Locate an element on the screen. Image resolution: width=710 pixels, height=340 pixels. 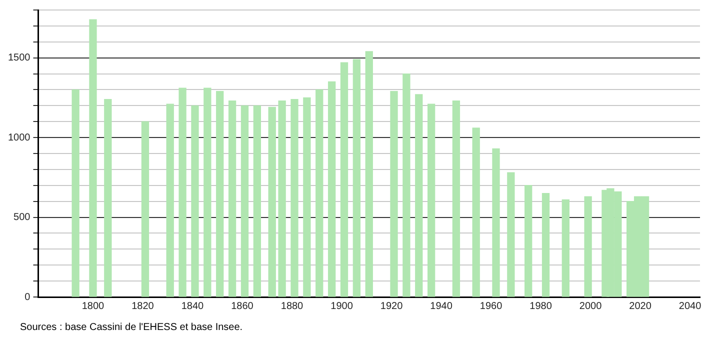
x-tick-label: 1800 is located at coordinates (93, 306).